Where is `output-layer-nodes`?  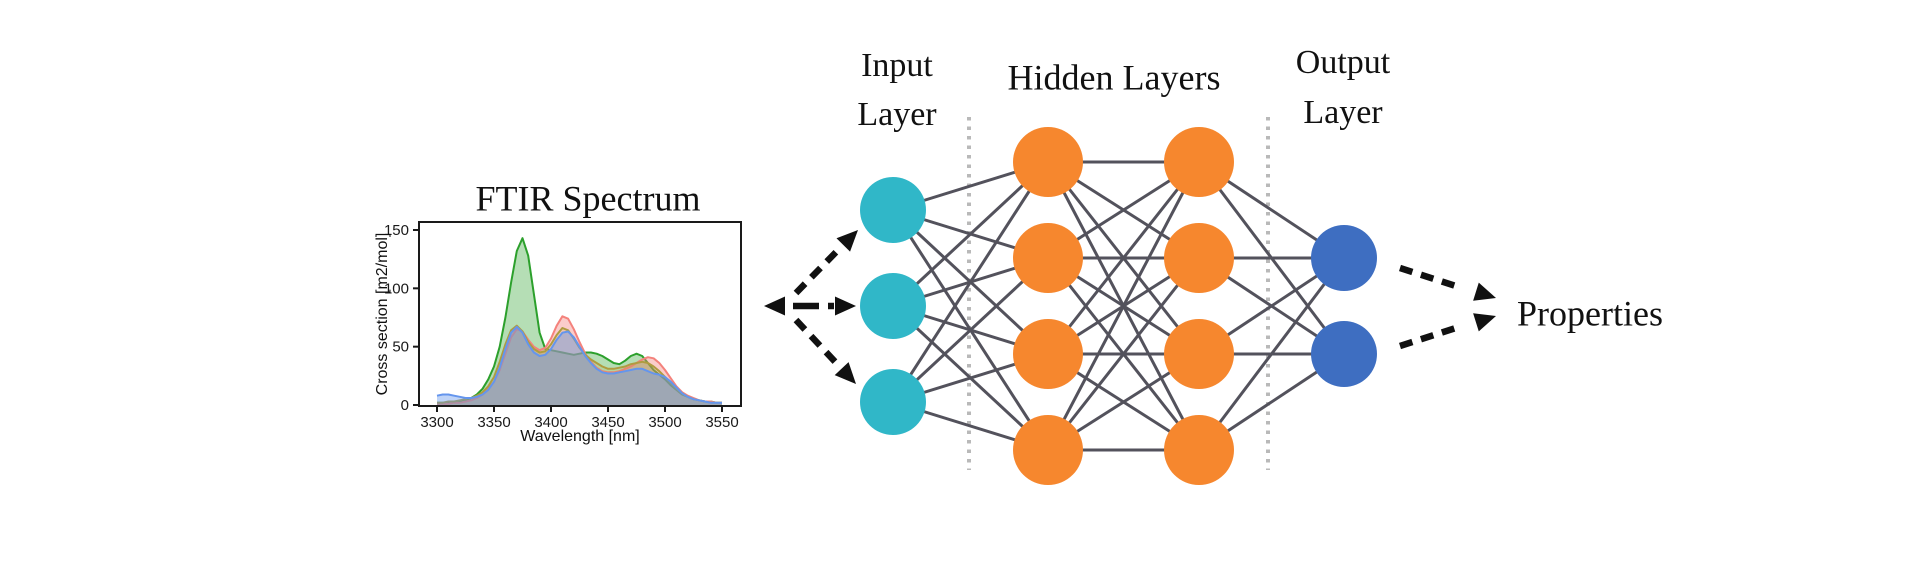 output-layer-nodes is located at coordinates (1344, 306).